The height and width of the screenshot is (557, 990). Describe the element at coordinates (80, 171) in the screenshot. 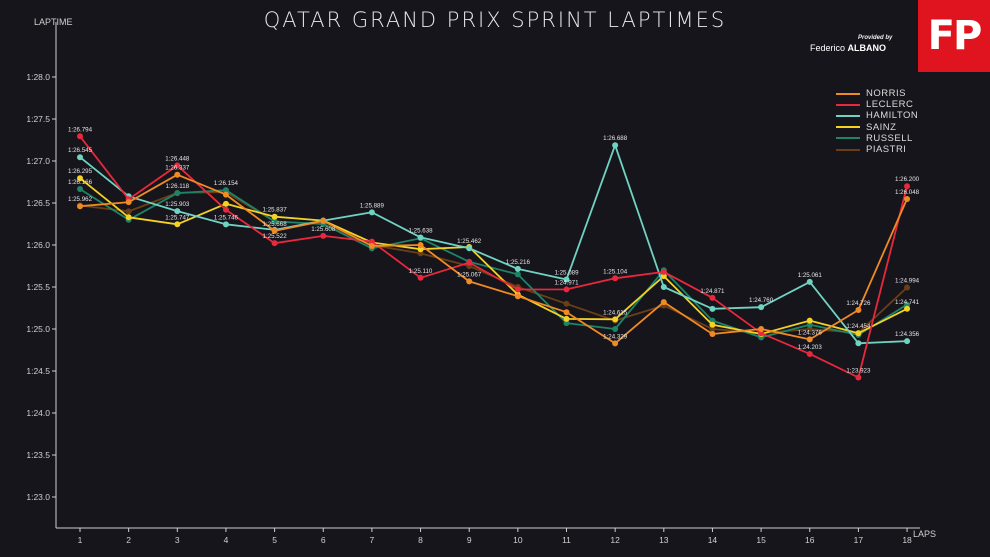

I see `data-label: 1:26.295` at that location.